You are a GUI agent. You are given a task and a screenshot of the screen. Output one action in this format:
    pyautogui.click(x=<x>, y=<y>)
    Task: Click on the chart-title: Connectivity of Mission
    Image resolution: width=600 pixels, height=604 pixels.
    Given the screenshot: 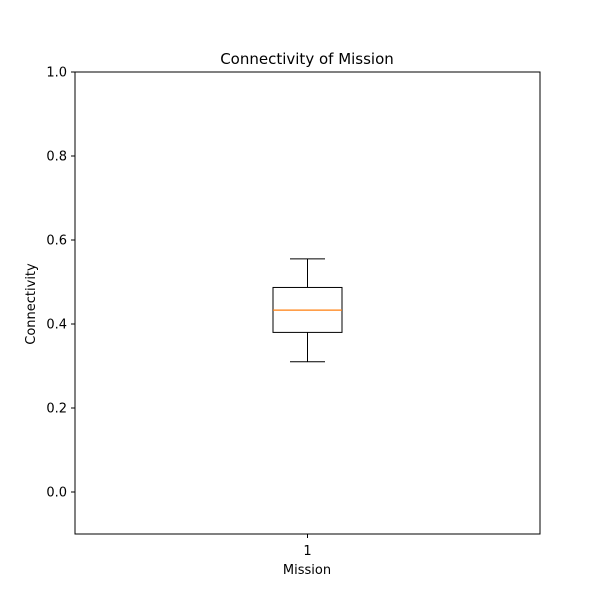 What is the action you would take?
    pyautogui.click(x=307, y=59)
    